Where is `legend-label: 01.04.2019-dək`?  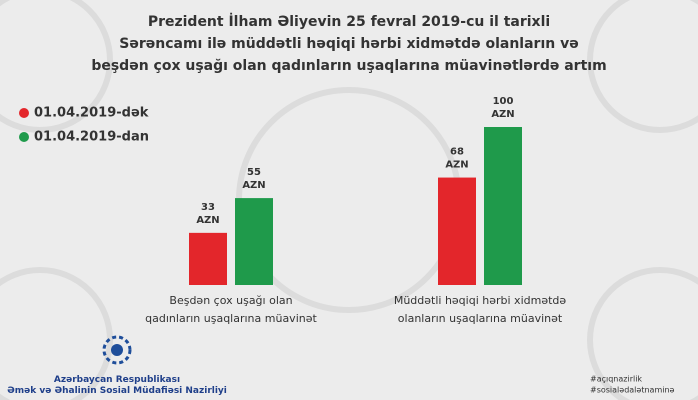 legend-label: 01.04.2019-dək is located at coordinates (91, 113).